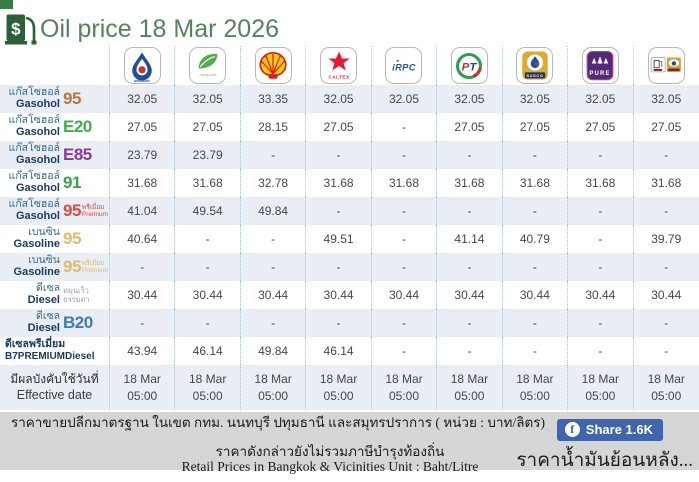 The height and width of the screenshot is (482, 699). What do you see at coordinates (55, 183) in the screenshot?
I see `fuel-label: แก๊สโซฮอล์ Gasohol 91` at bounding box center [55, 183].